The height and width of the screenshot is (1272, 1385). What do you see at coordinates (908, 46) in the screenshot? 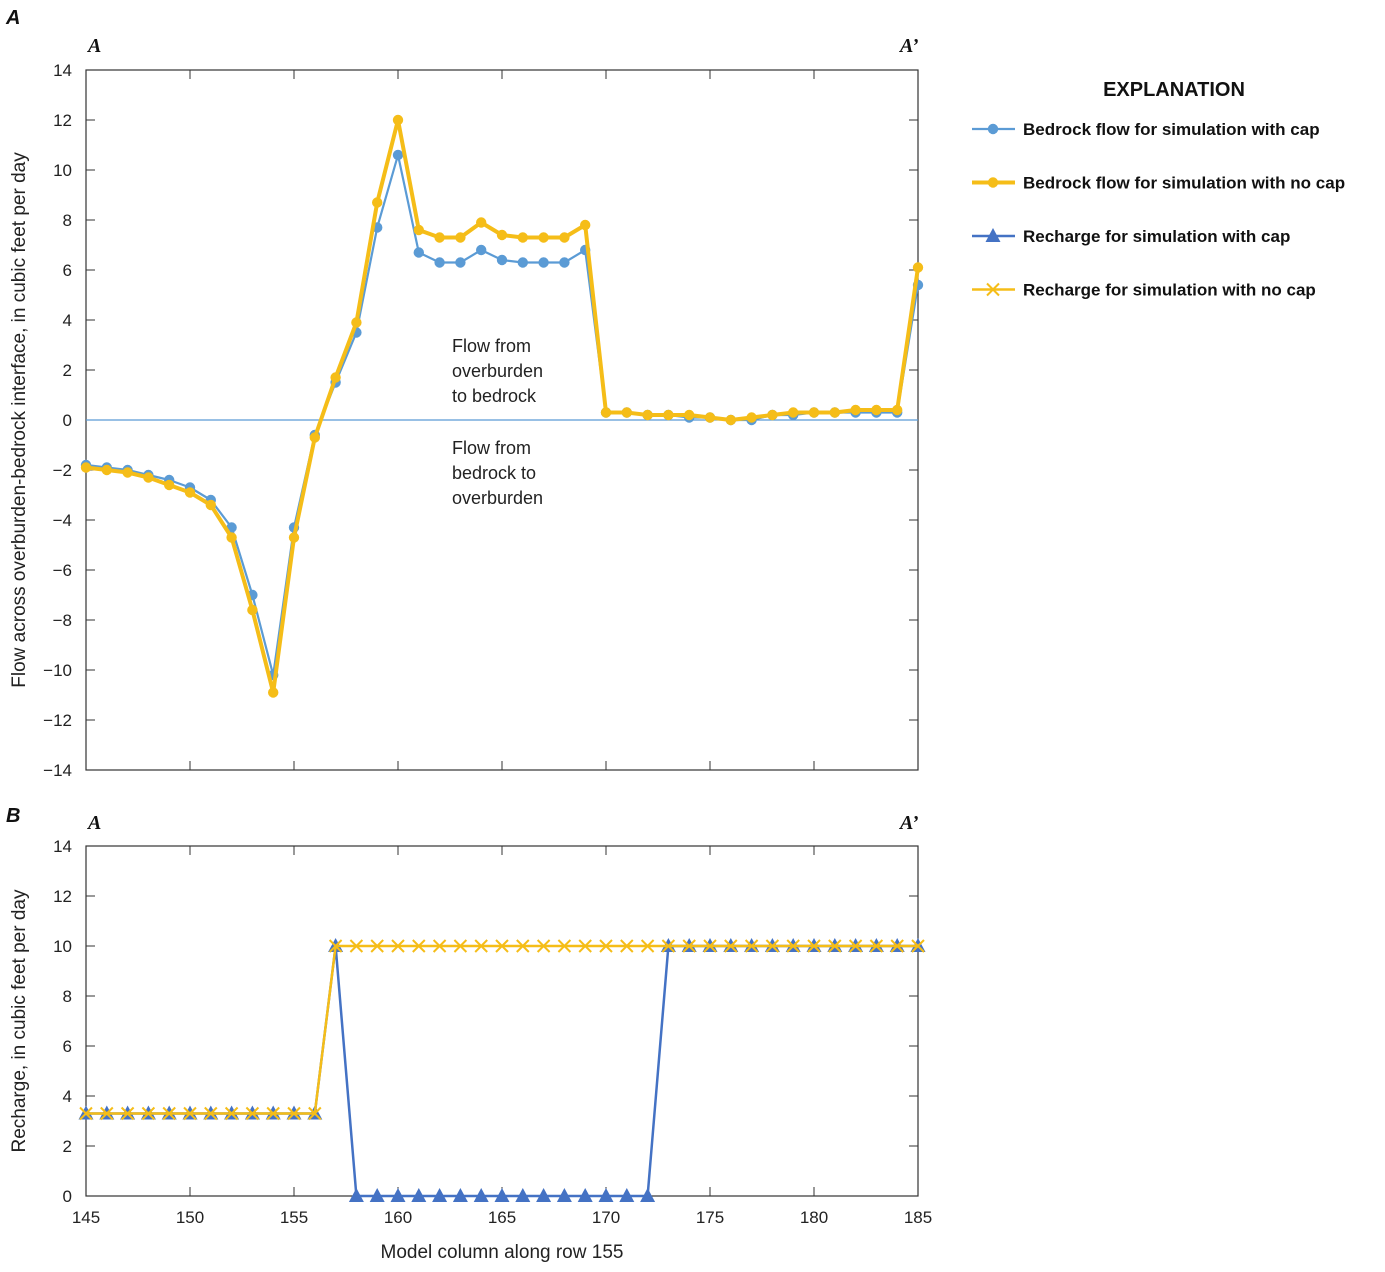
I see `panel-a-section-right: A’` at bounding box center [908, 46].